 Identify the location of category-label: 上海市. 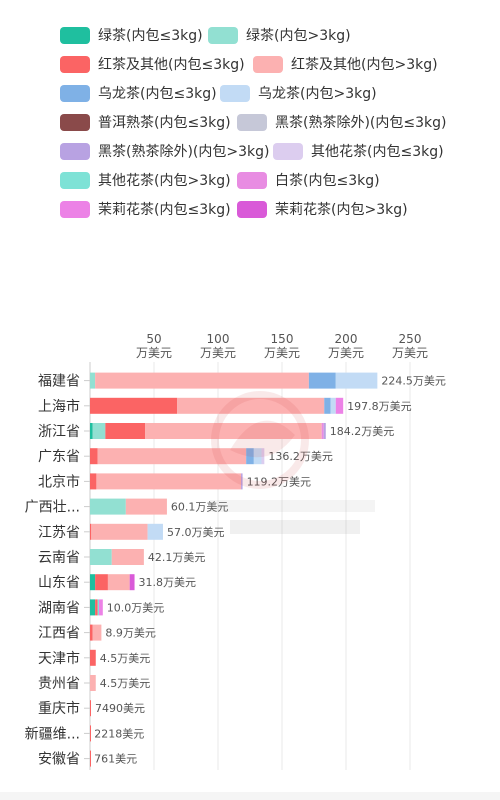
(59, 406).